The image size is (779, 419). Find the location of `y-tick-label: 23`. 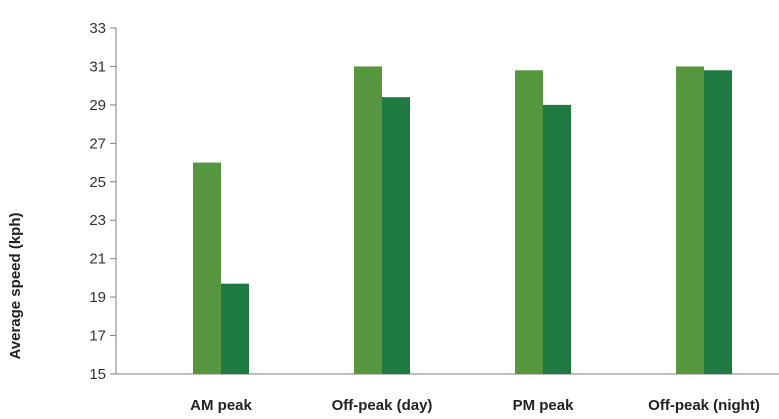

y-tick-label: 23 is located at coordinates (97, 220).